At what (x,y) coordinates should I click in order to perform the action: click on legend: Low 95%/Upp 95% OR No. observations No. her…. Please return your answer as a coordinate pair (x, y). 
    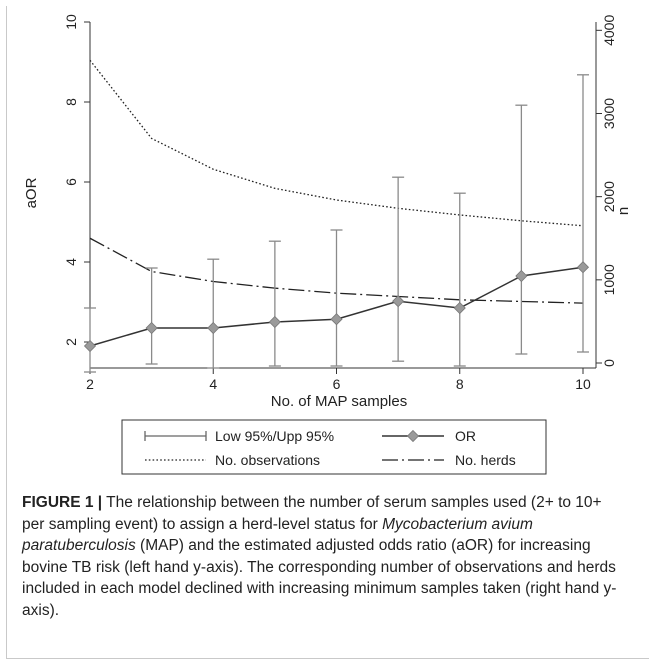
    Looking at the image, I should click on (334, 447).